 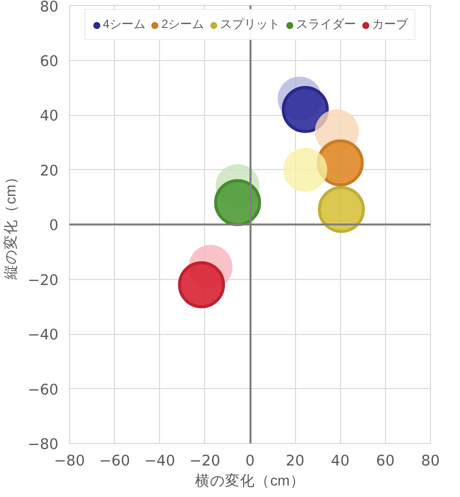 What do you see at coordinates (430, 461) in the screenshot?
I see `x-tick-label: 80` at bounding box center [430, 461].